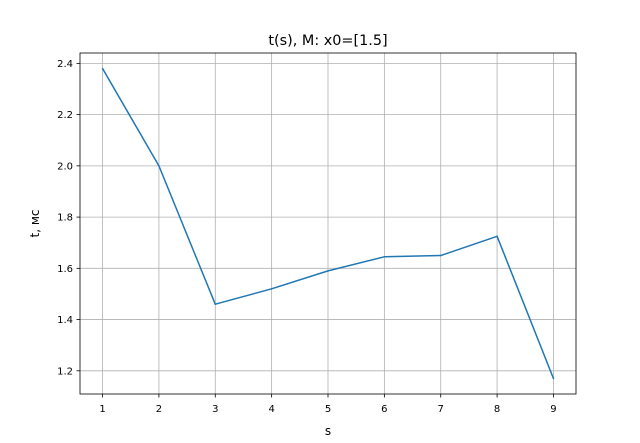  I want to click on x-tick-label: 6, so click(384, 409).